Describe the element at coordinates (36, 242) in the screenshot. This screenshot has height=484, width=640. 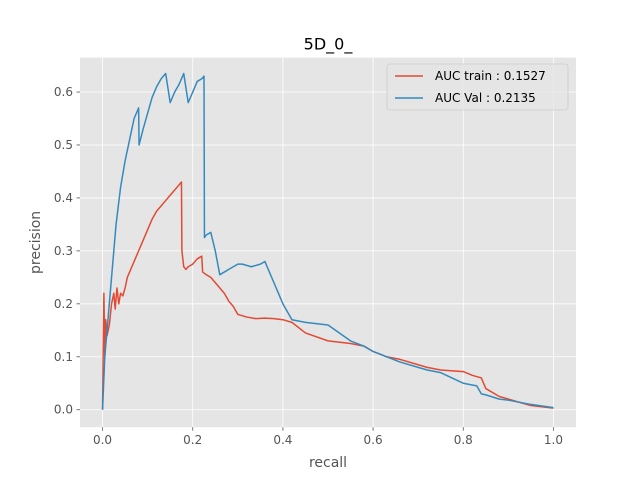
I see `y-axis-label: precision` at that location.